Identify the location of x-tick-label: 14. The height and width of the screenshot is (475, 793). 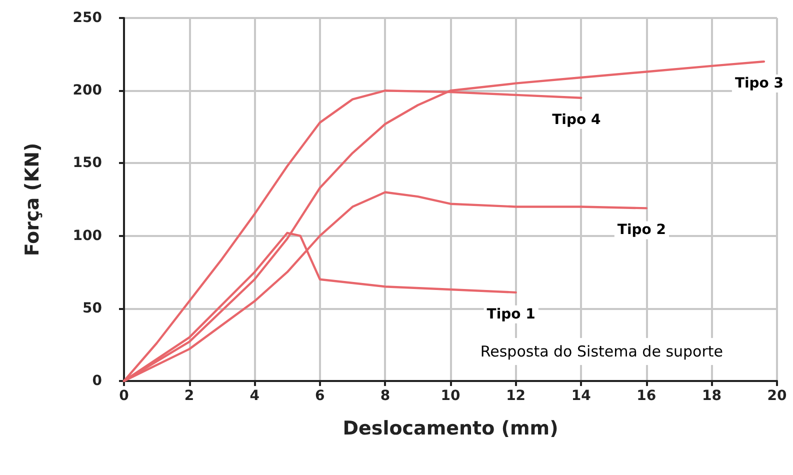
(581, 396).